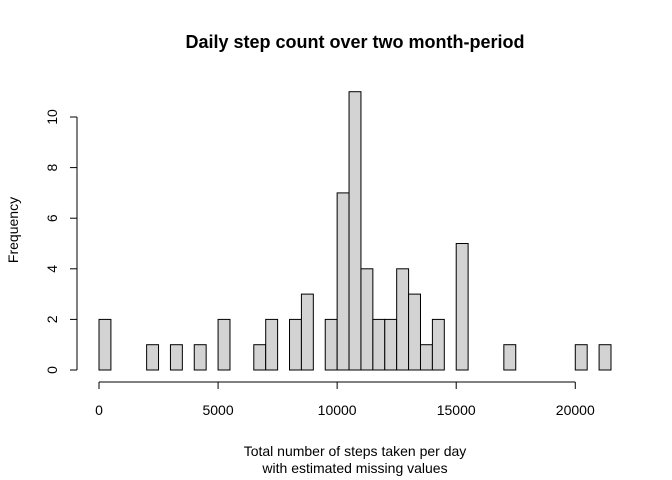 This screenshot has height=480, width=672. I want to click on y-tick-label-3: 6, so click(52, 218).